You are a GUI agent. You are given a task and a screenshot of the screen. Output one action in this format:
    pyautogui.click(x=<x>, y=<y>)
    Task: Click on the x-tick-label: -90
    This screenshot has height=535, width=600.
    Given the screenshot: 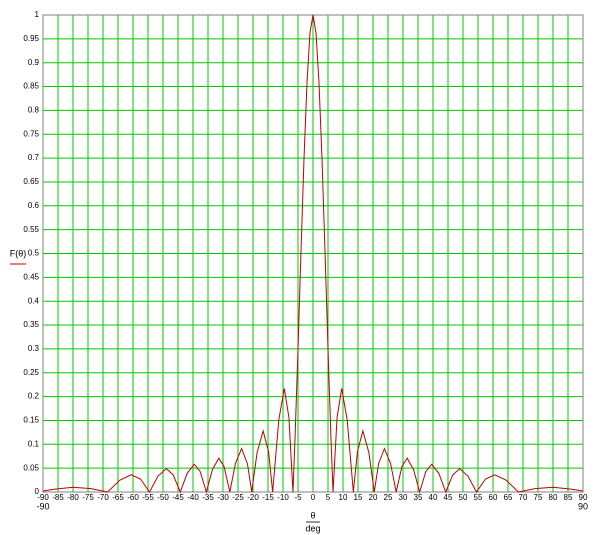 What is the action you would take?
    pyautogui.click(x=43, y=497)
    